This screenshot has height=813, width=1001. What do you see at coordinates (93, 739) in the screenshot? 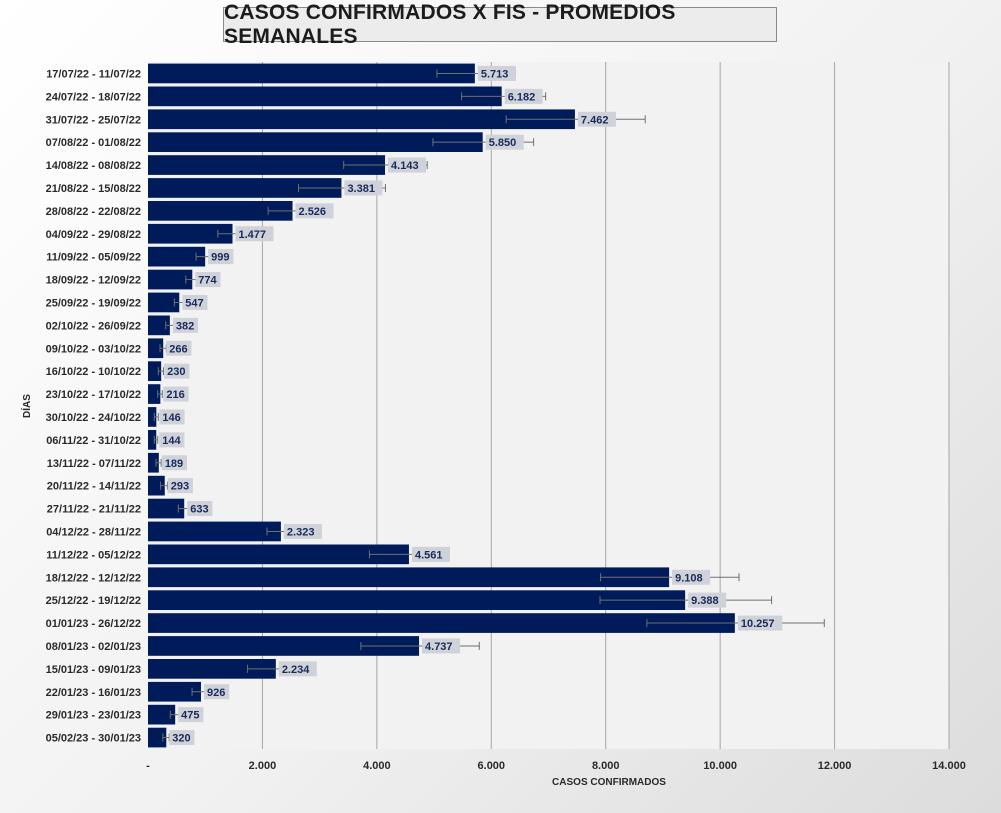
I see `category-label: 05/02/23 - 30/01/23` at bounding box center [93, 739].